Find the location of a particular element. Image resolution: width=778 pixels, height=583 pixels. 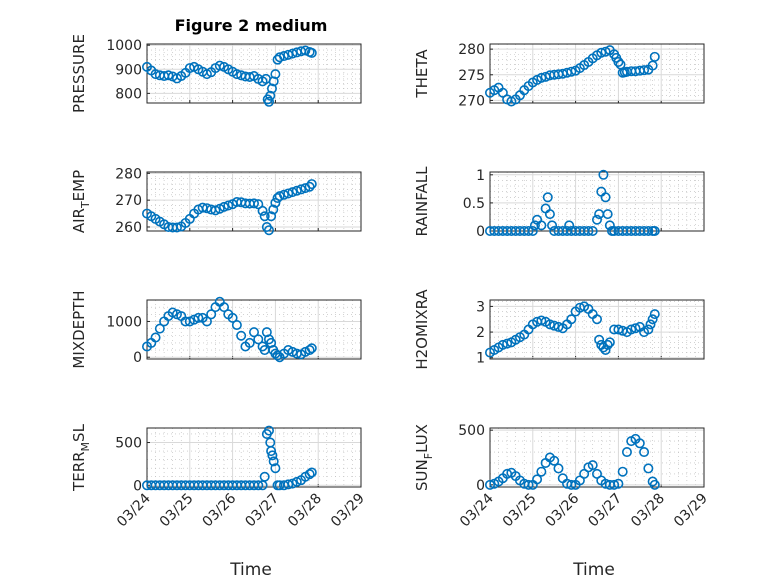

subplot-mixdepth: 0 1000 MIXDEPTH is located at coordinates (216, 329).